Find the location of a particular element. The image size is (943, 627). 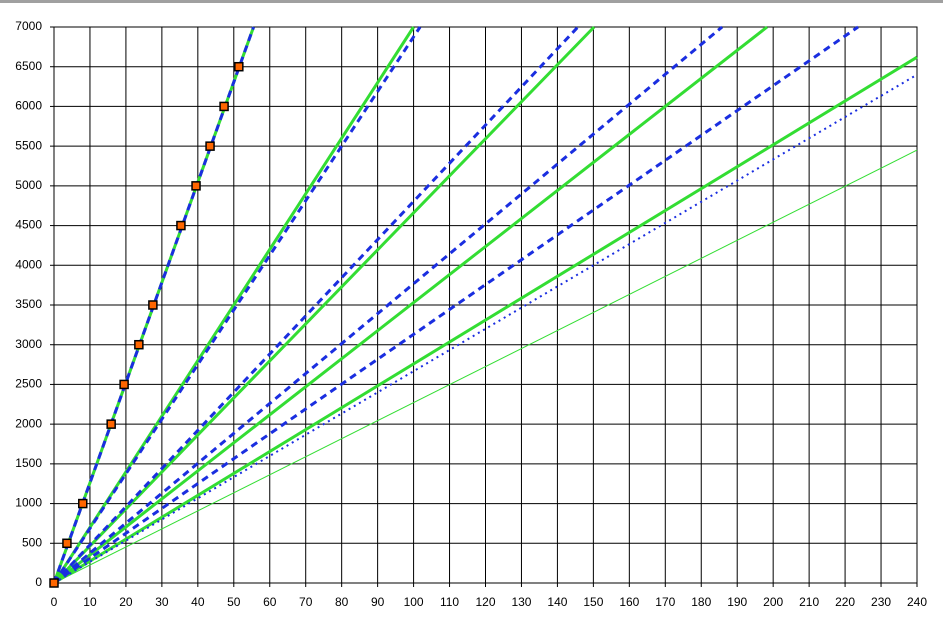

x-tick-label: 200 is located at coordinates (773, 602).